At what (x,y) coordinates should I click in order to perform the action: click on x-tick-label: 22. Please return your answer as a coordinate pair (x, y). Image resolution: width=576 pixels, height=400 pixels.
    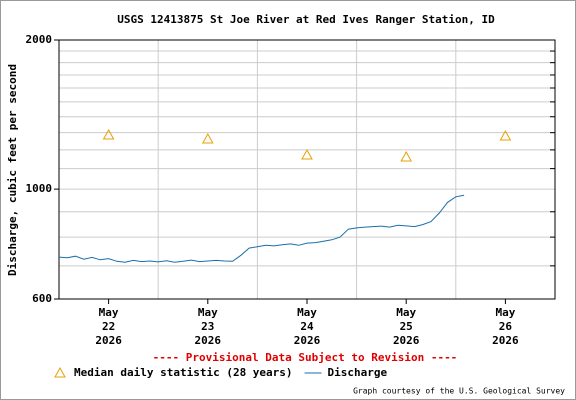
    Looking at the image, I should click on (108, 326).